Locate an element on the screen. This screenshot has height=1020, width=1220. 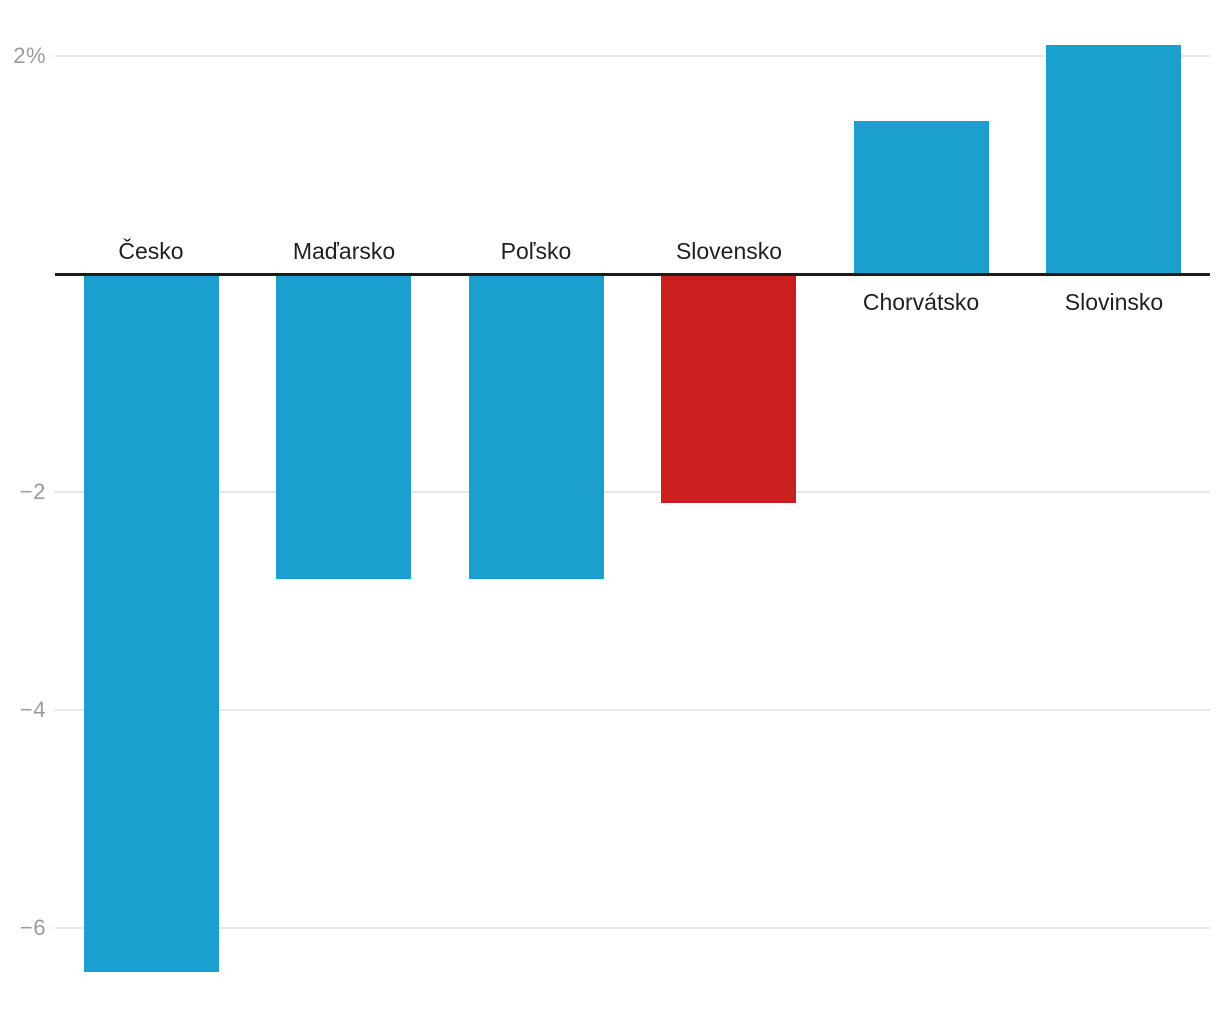
category-label: Maďarsko is located at coordinates (344, 251).